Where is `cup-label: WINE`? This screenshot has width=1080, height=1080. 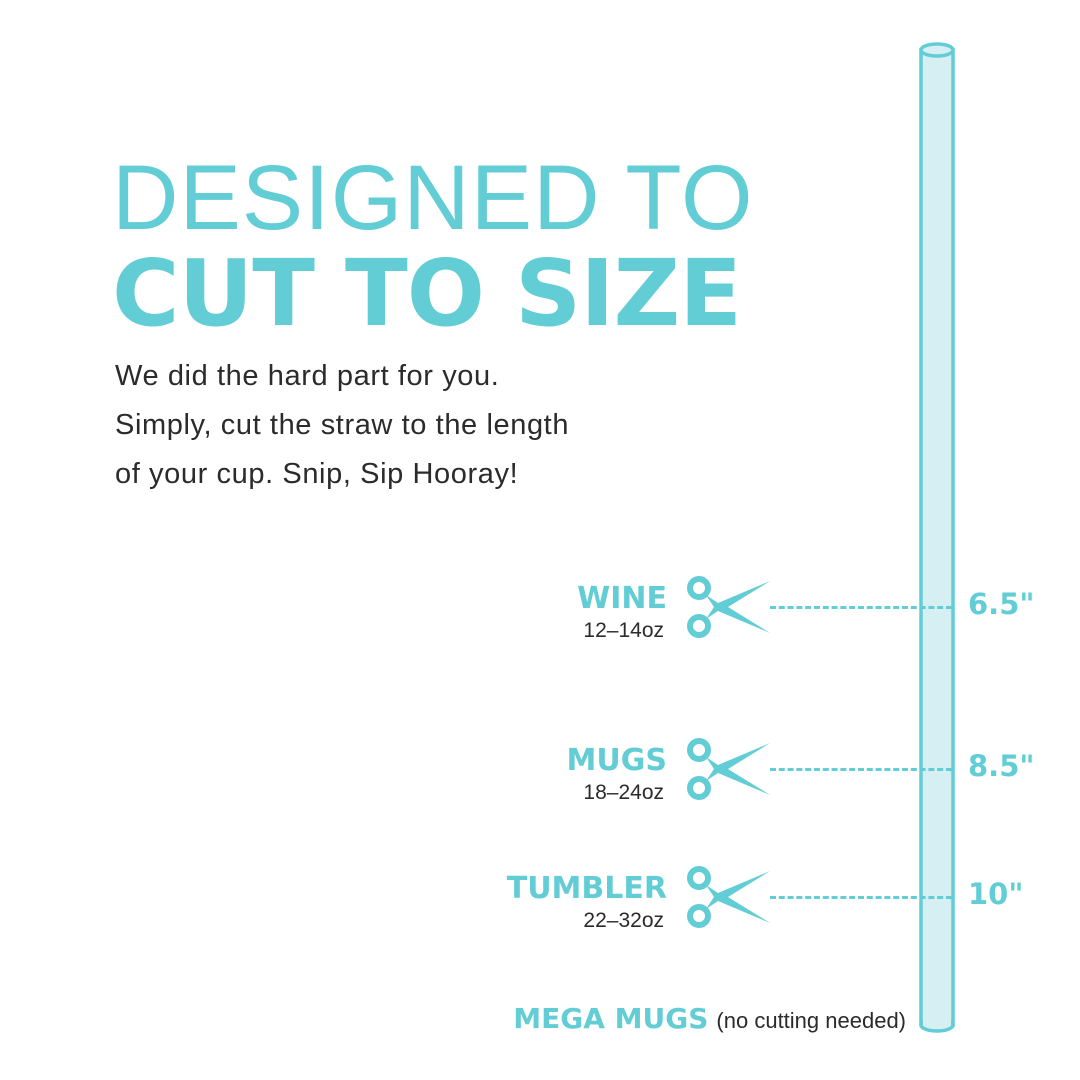 cup-label: WINE is located at coordinates (622, 598).